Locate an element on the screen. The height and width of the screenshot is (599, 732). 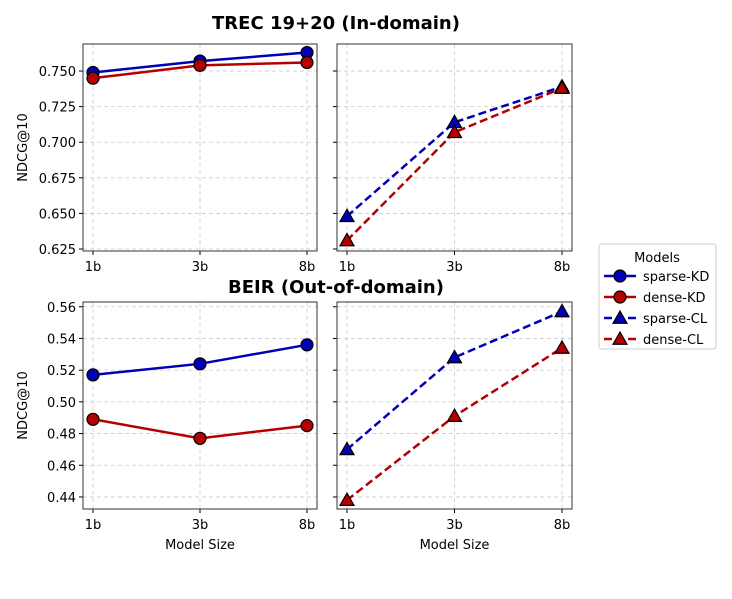
y-tick-label: 0.46 is located at coordinates (61, 466).